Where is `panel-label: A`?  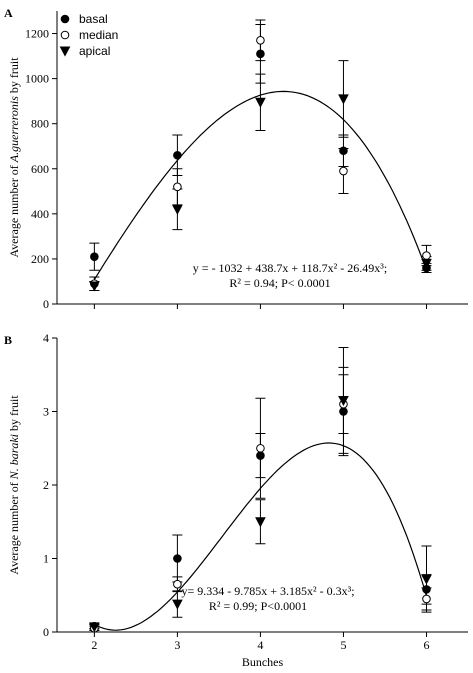 panel-label: A is located at coordinates (8, 13).